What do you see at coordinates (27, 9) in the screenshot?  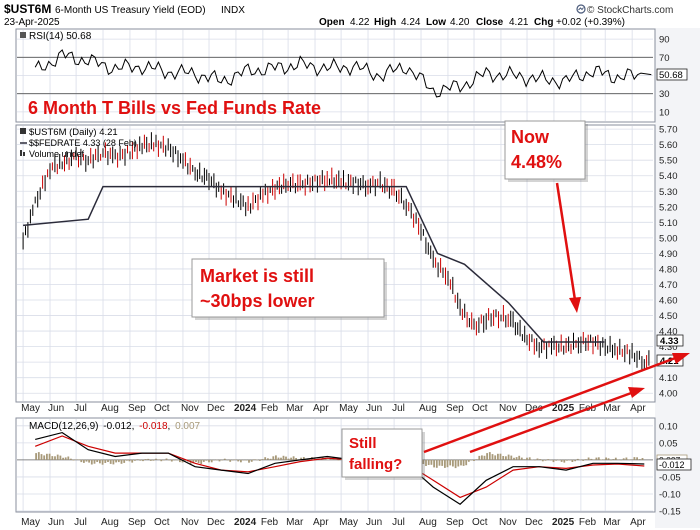 I see `symbol: $UST6M` at bounding box center [27, 9].